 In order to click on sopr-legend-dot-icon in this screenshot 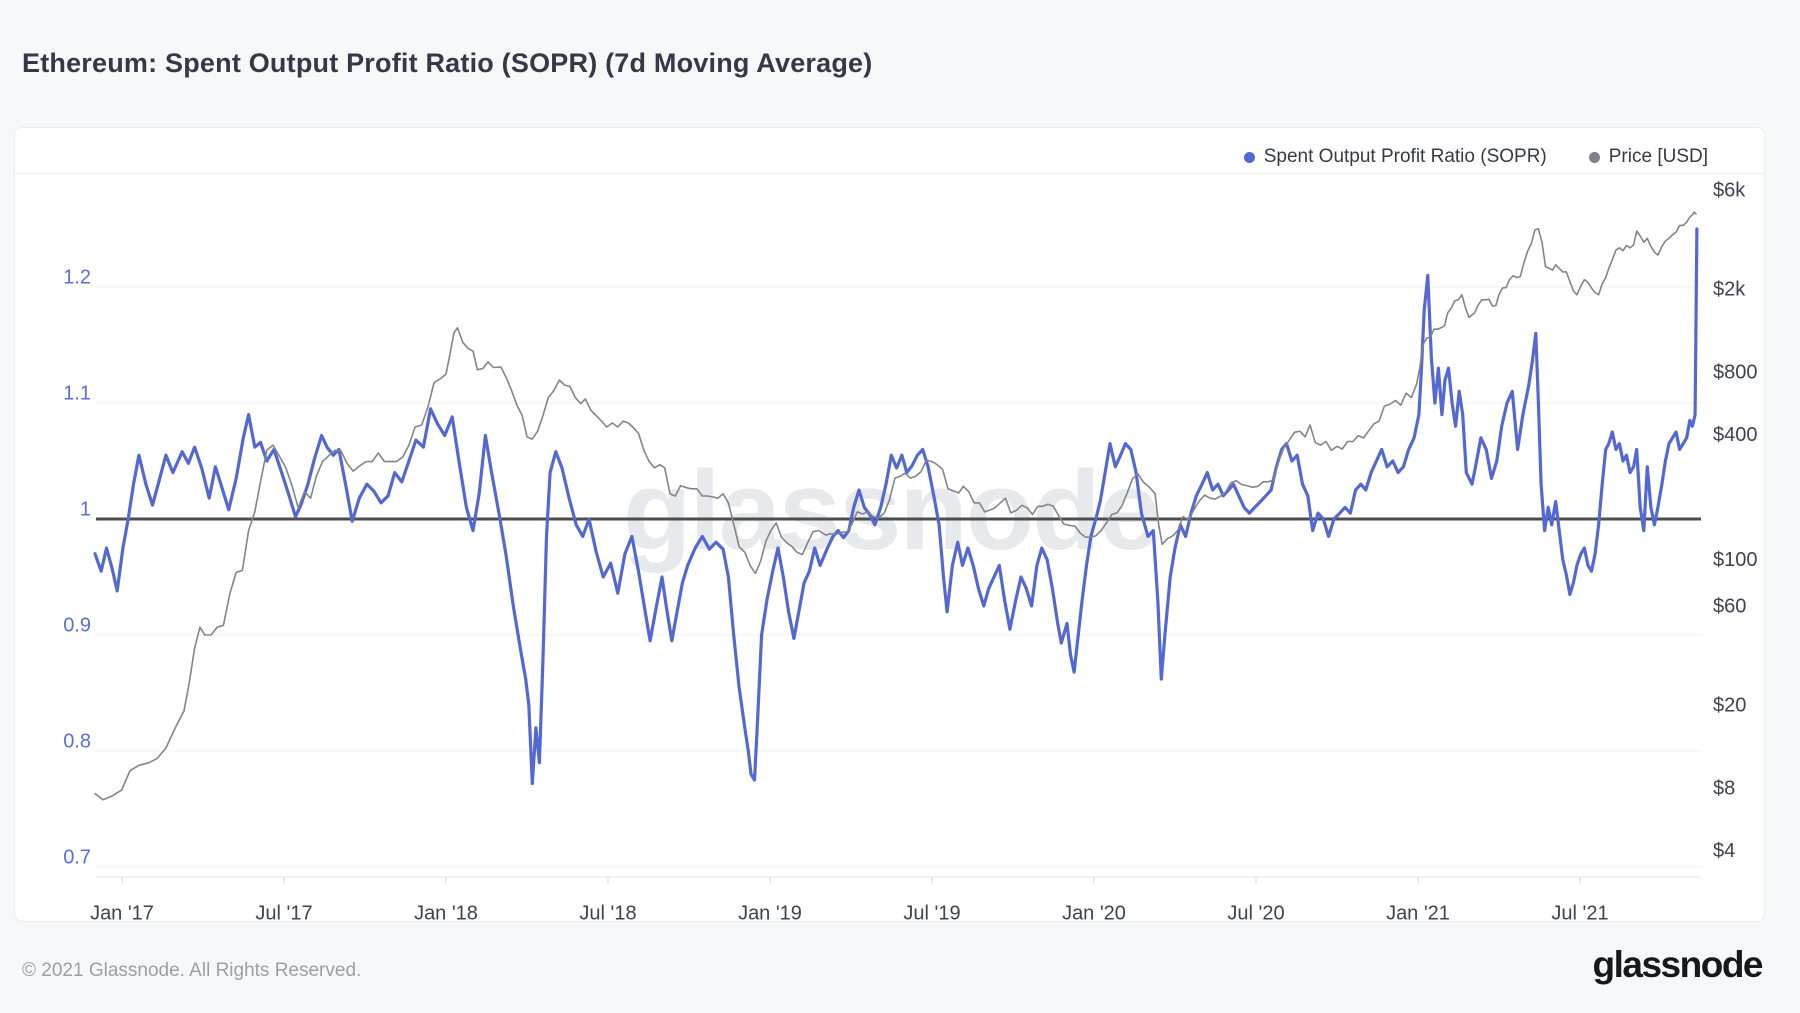, I will do `click(1249, 157)`.